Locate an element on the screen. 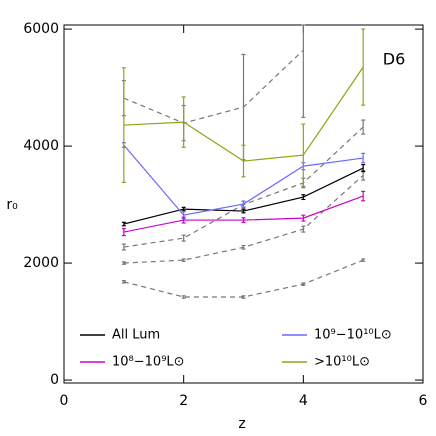 The width and height of the screenshot is (436, 436). y-axis-label: r₀ is located at coordinates (12, 205).